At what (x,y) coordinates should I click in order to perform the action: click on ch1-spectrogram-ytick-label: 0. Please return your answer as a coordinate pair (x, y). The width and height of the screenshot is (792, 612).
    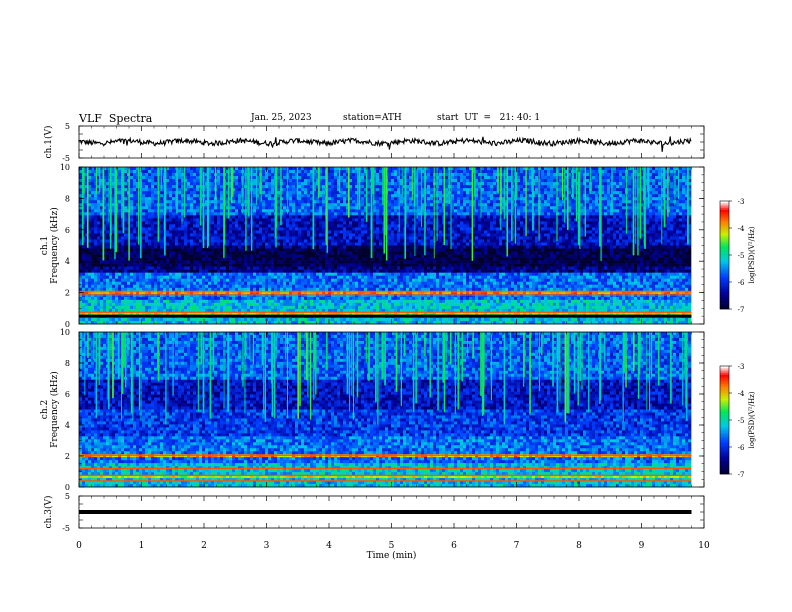
    Looking at the image, I should click on (67, 324).